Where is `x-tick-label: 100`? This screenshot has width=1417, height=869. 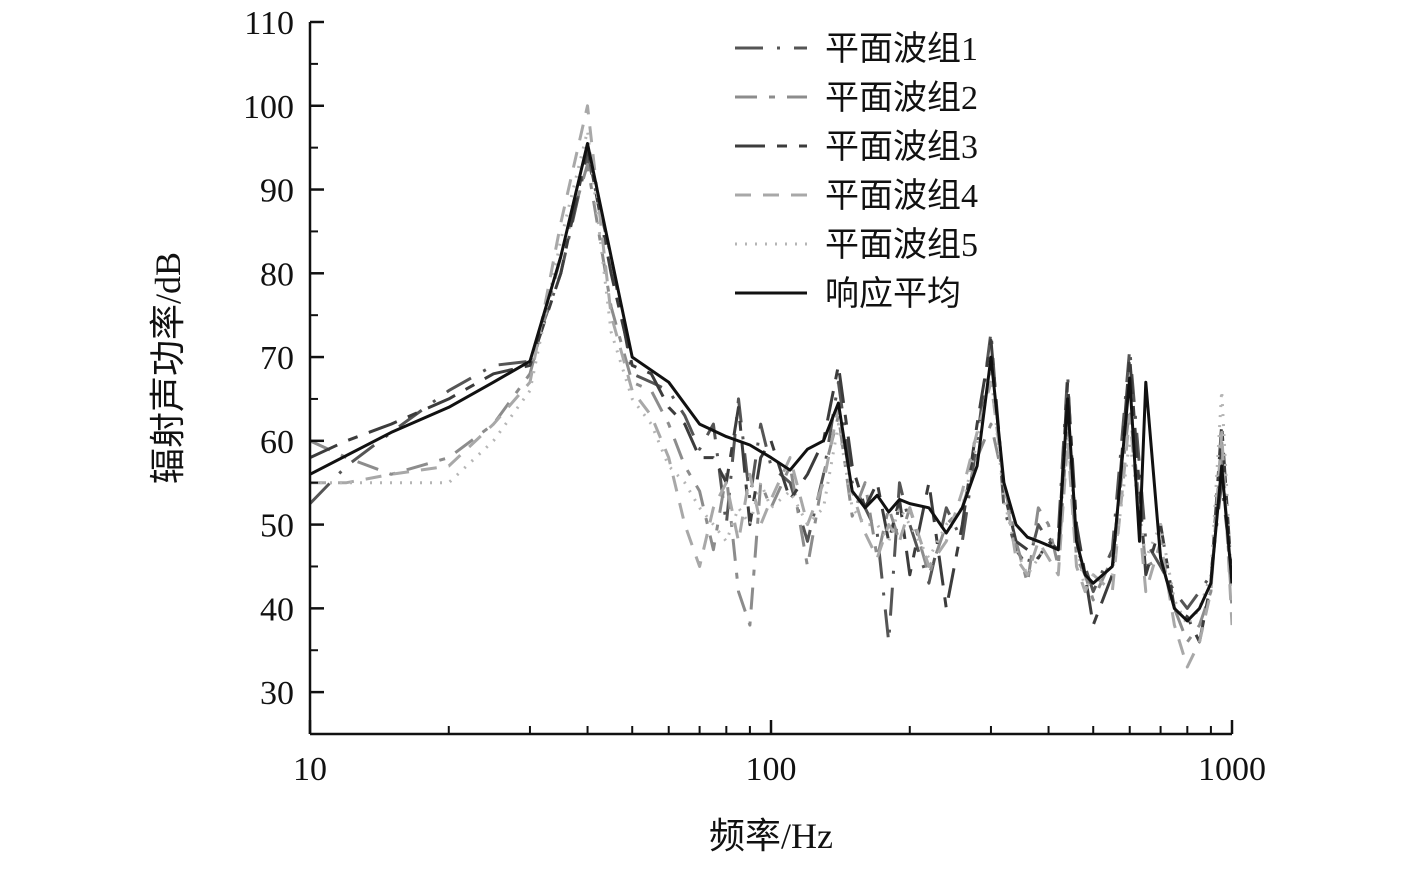
x-tick-label: 100 is located at coordinates (771, 769).